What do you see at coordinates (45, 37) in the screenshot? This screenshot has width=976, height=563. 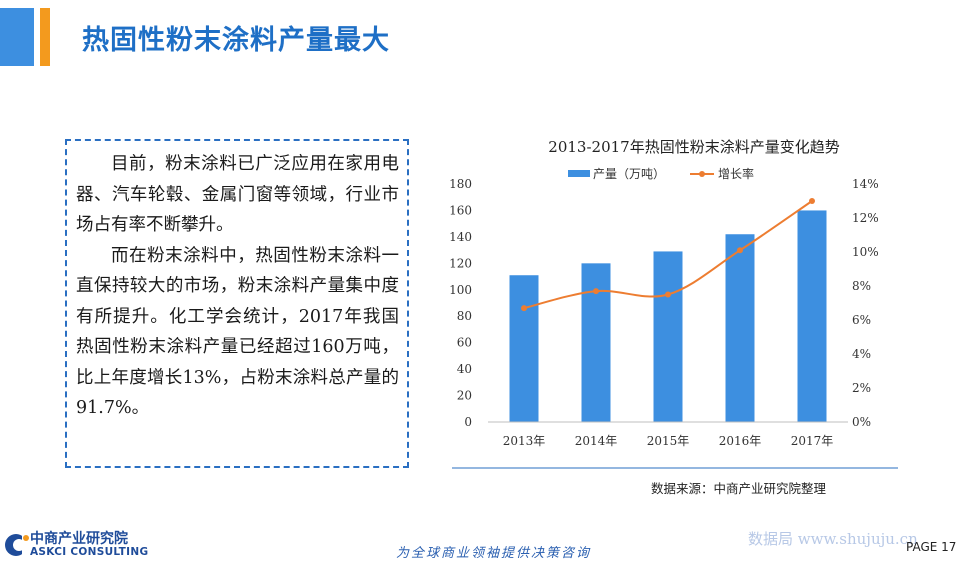 I see `header-accent-orange` at bounding box center [45, 37].